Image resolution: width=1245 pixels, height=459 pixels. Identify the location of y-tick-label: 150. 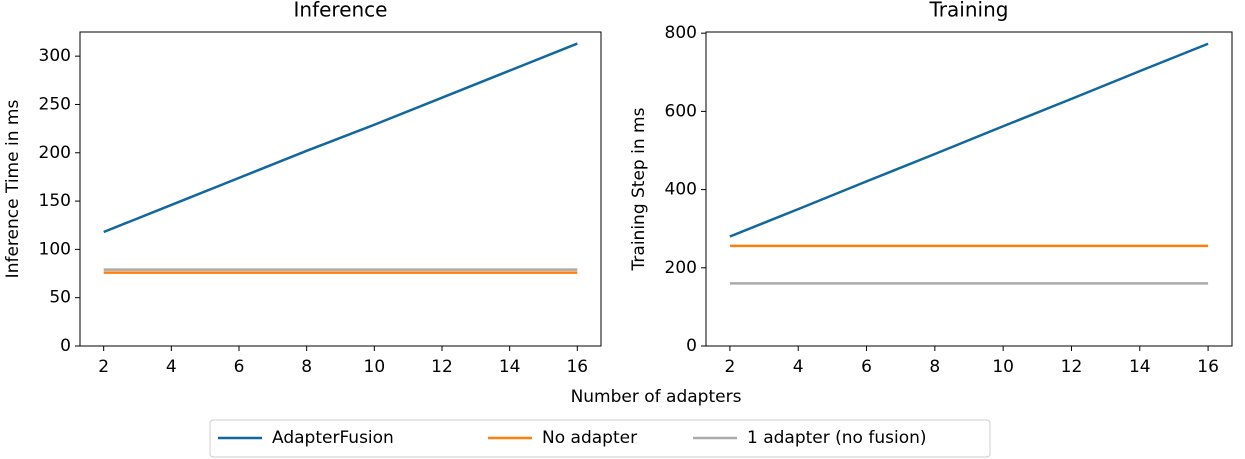
(55, 201).